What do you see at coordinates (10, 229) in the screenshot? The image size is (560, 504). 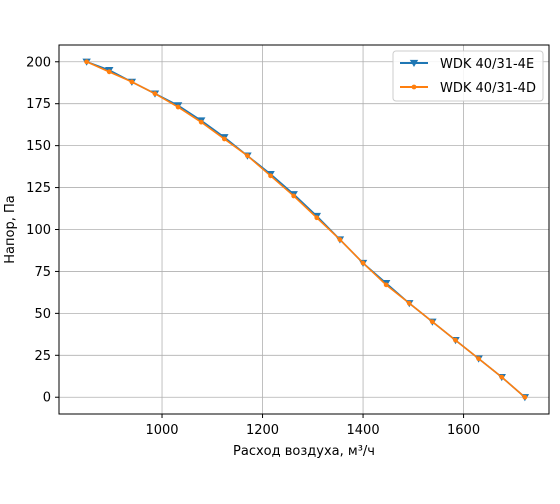 I see `y-axis-label: Напор, Па` at bounding box center [10, 229].